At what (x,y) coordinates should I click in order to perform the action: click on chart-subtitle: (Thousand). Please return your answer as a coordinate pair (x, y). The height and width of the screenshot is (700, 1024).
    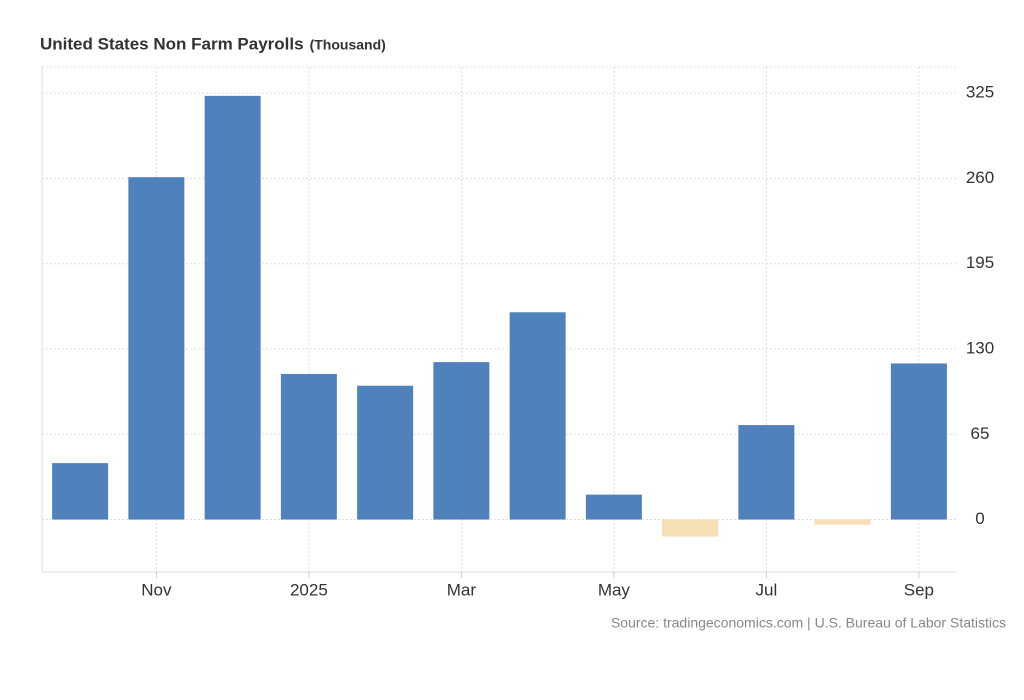
    Looking at the image, I should click on (348, 45).